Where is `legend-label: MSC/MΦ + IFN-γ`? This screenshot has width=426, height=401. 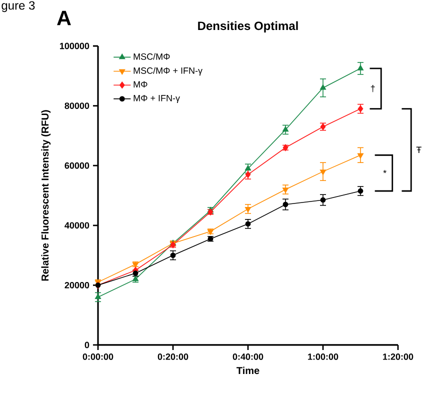 legend-label: MSC/MΦ + IFN-γ is located at coordinates (168, 71).